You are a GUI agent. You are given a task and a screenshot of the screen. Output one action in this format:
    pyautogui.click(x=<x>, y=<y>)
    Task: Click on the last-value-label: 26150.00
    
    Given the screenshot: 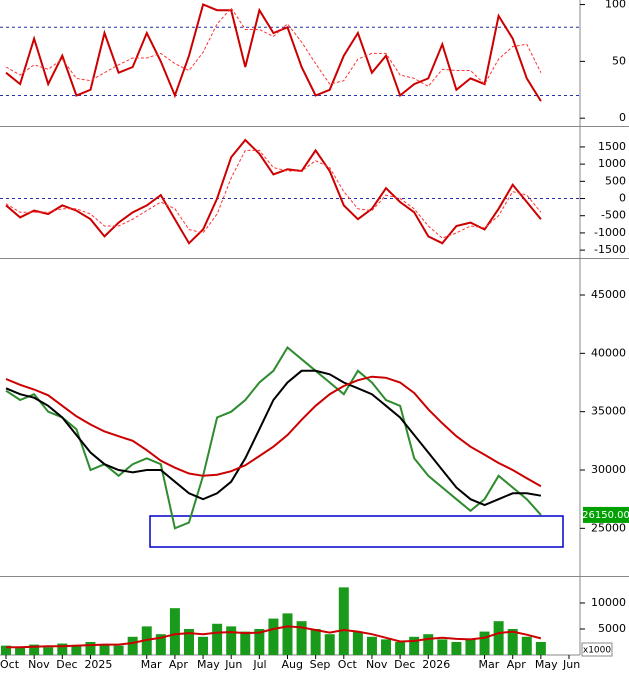 What is the action you would take?
    pyautogui.click(x=605, y=515)
    